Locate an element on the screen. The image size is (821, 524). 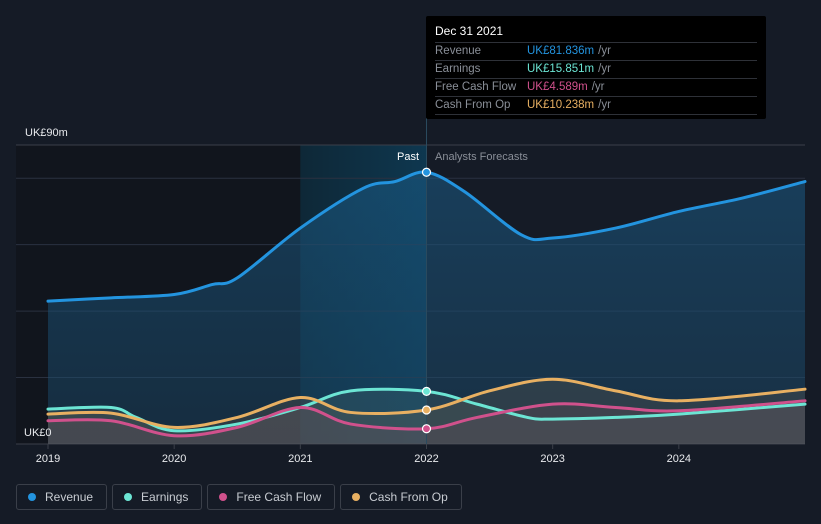
legend-label: Revenue is located at coordinates (69, 497).